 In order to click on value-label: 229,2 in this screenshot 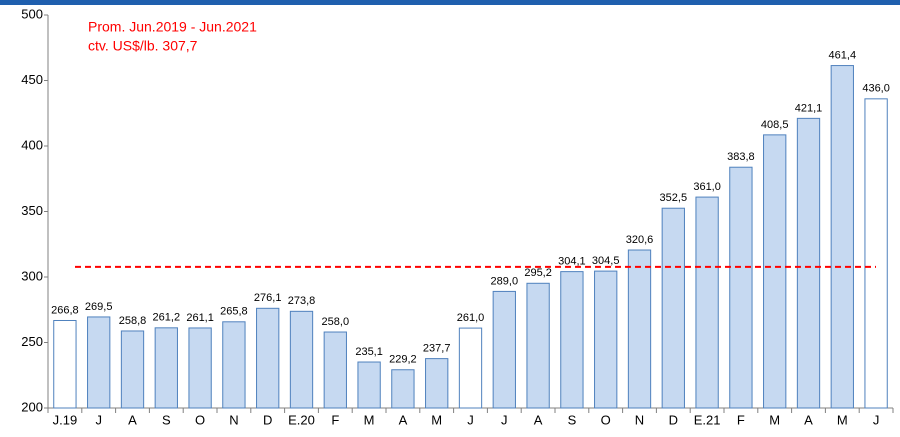, I will do `click(403, 360)`.